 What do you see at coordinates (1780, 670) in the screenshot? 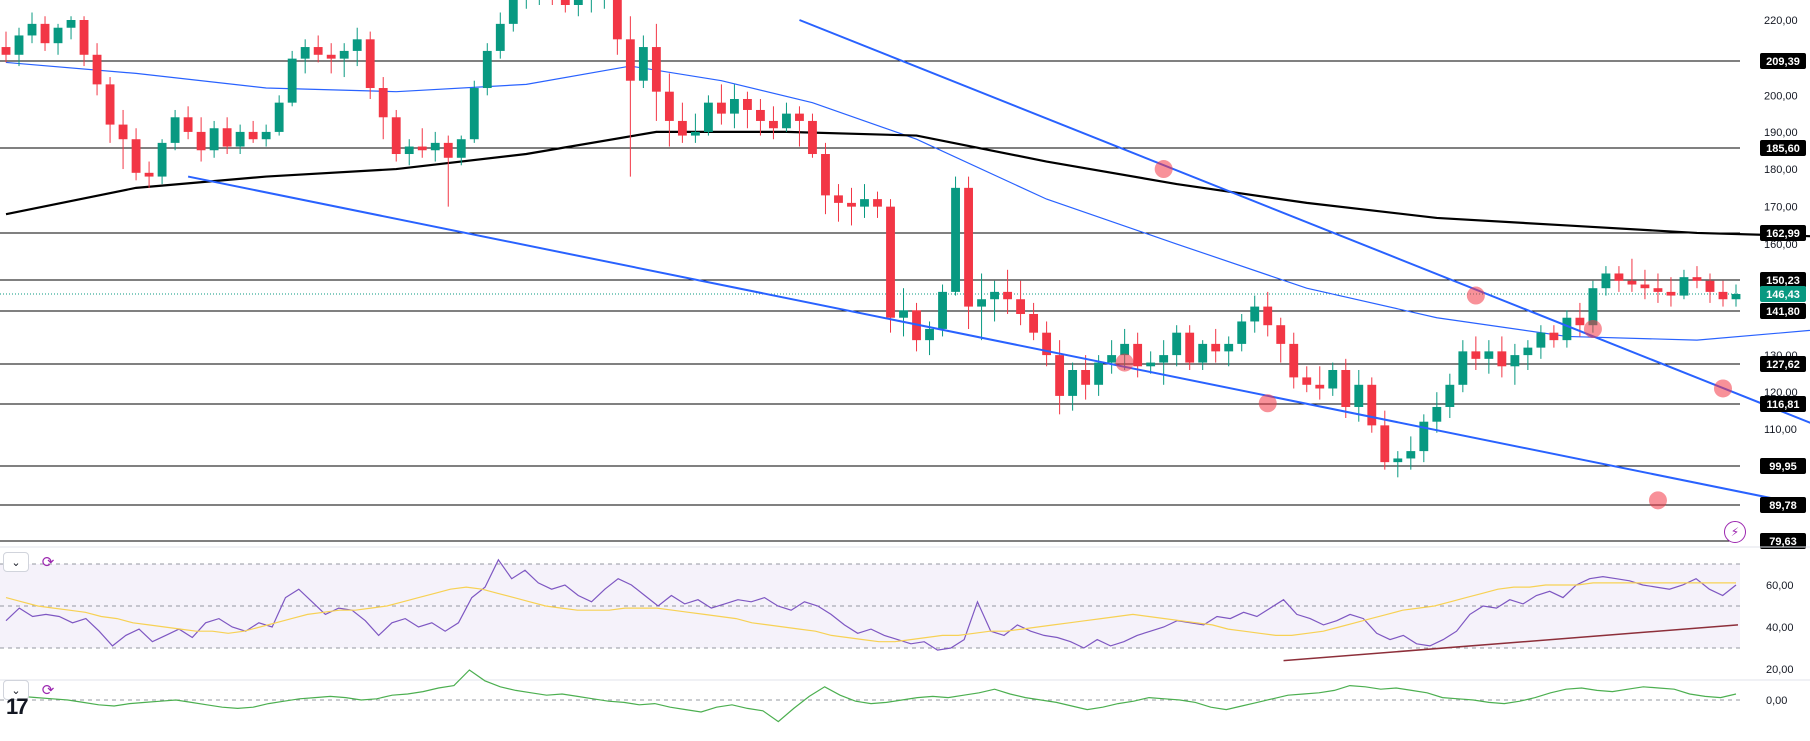
I see `rsi-axis-tick-label: 20,00` at bounding box center [1780, 670].